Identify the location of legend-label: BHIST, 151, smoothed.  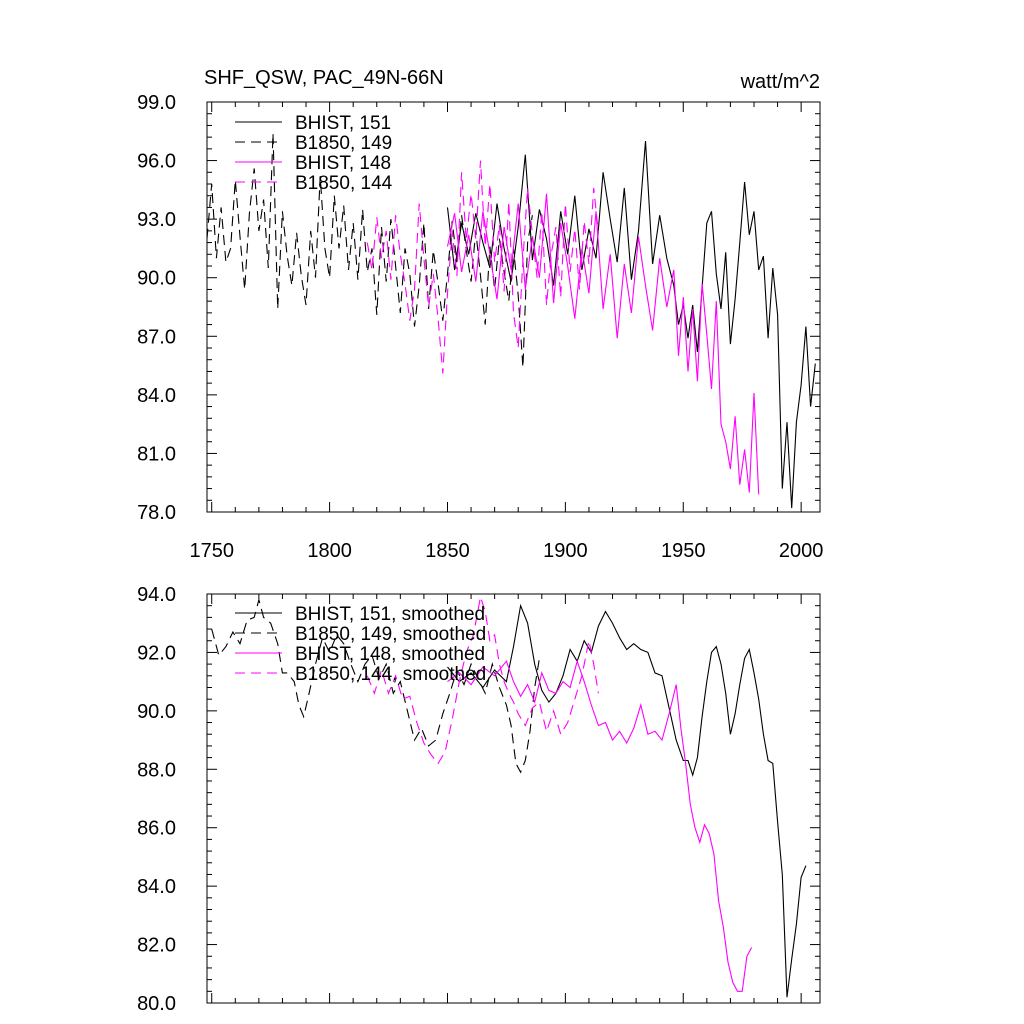
(390, 614).